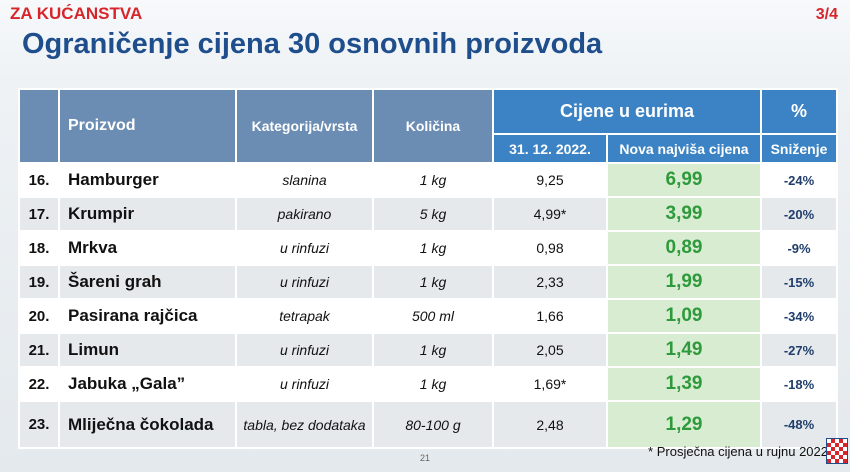 This screenshot has height=472, width=850. Describe the element at coordinates (147, 282) in the screenshot. I see `product-name: Šareni grah` at that location.